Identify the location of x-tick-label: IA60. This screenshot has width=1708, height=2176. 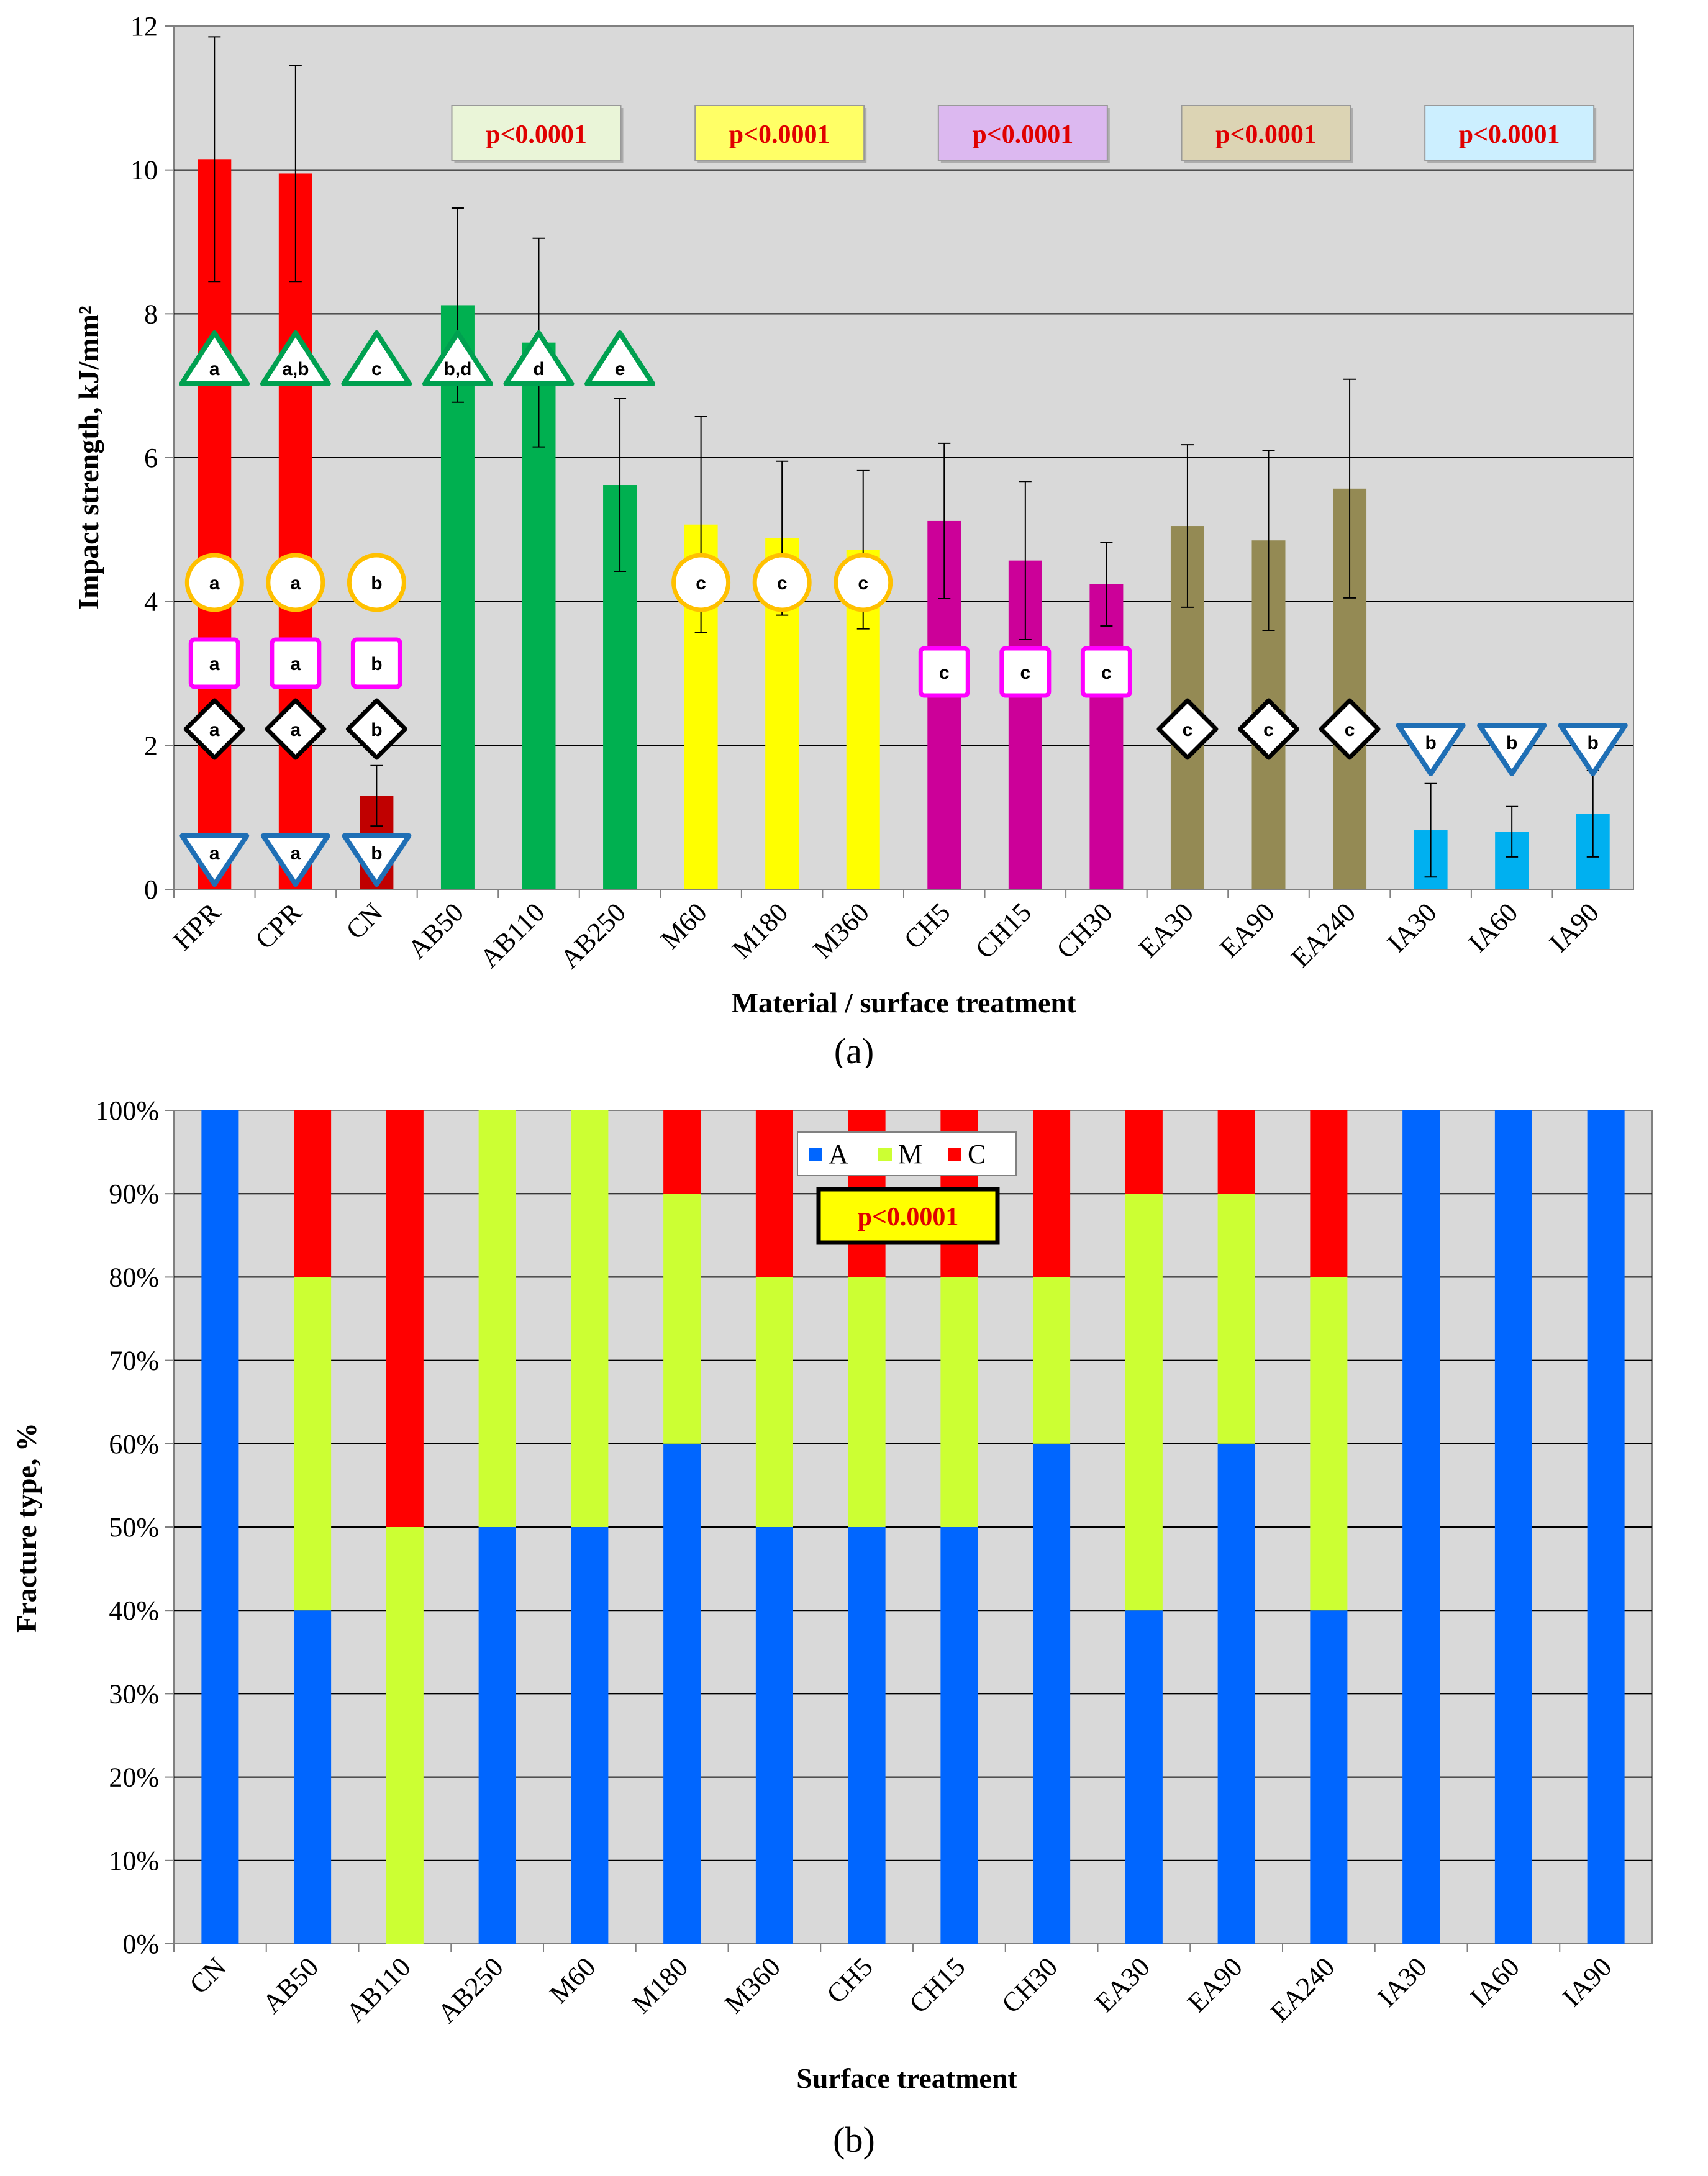
(1493, 927).